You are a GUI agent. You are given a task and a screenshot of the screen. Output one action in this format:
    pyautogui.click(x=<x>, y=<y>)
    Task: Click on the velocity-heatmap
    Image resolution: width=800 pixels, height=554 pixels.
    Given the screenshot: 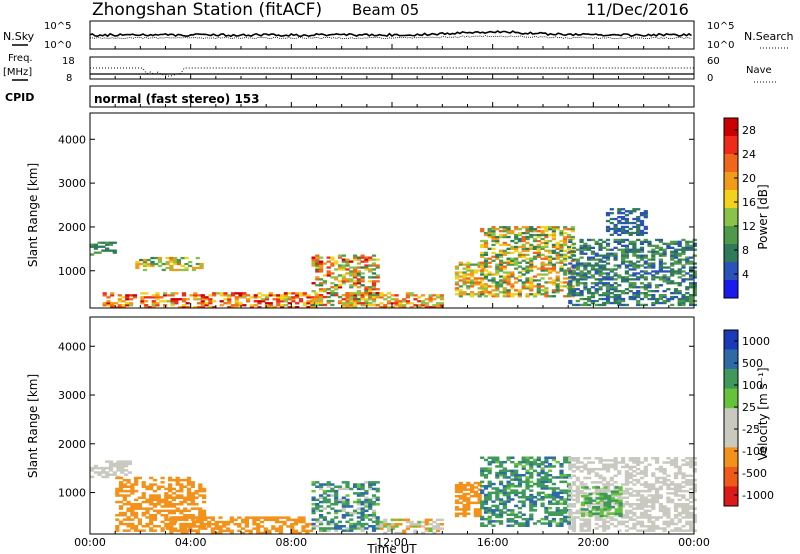 What is the action you would take?
    pyautogui.click(x=393, y=495)
    